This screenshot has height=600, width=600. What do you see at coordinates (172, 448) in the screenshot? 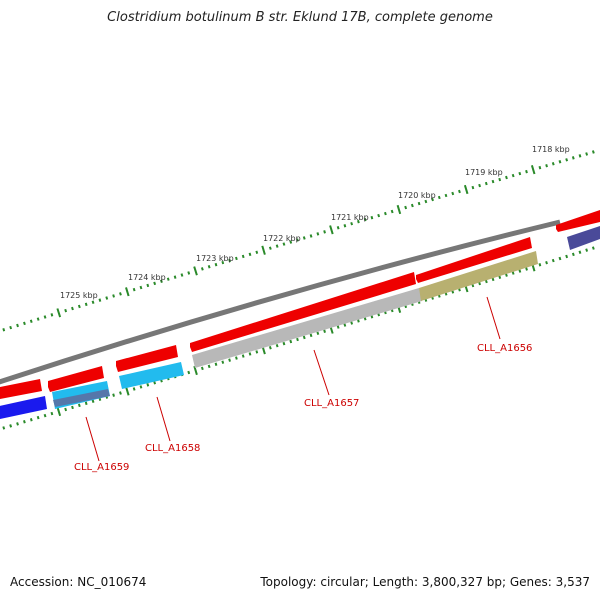
I see `gene-label: CLL_A1658` at bounding box center [172, 448].